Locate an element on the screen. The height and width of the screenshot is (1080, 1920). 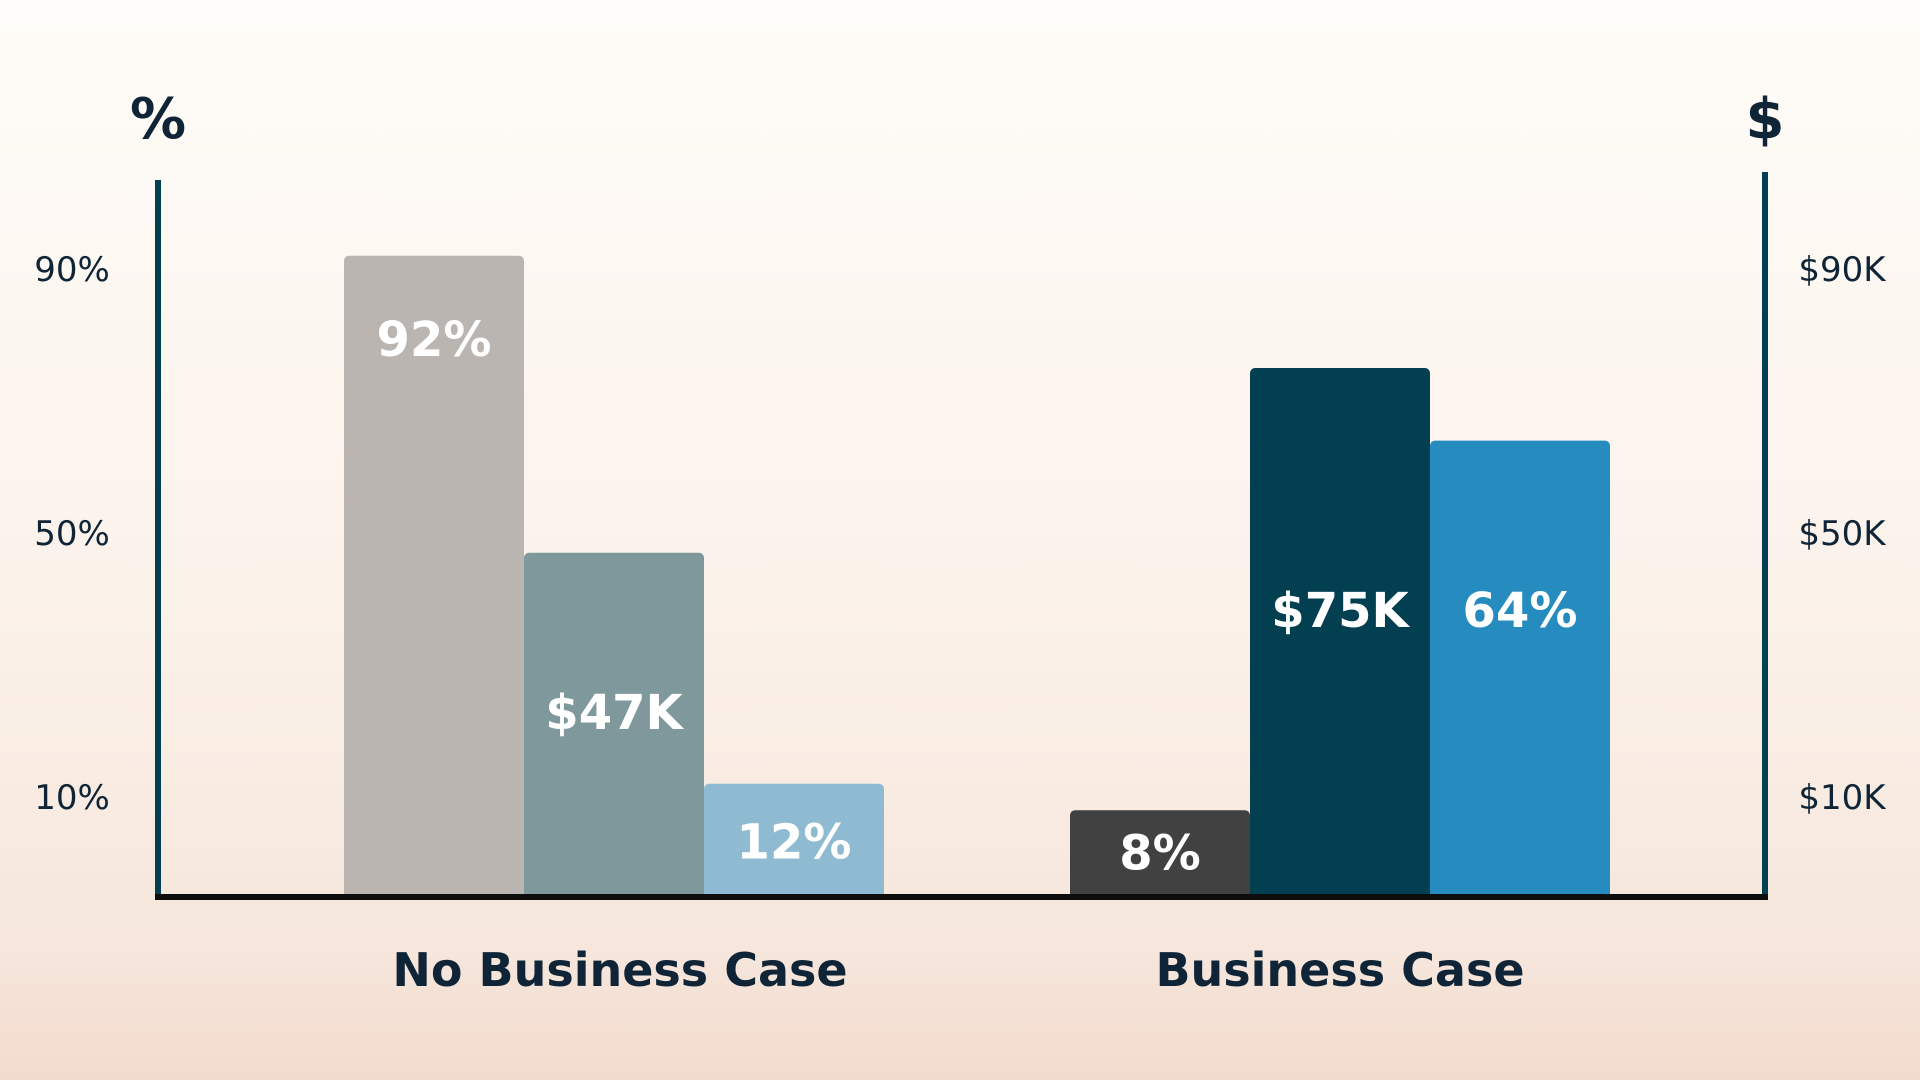
right-tick-label: $50K is located at coordinates (1842, 534).